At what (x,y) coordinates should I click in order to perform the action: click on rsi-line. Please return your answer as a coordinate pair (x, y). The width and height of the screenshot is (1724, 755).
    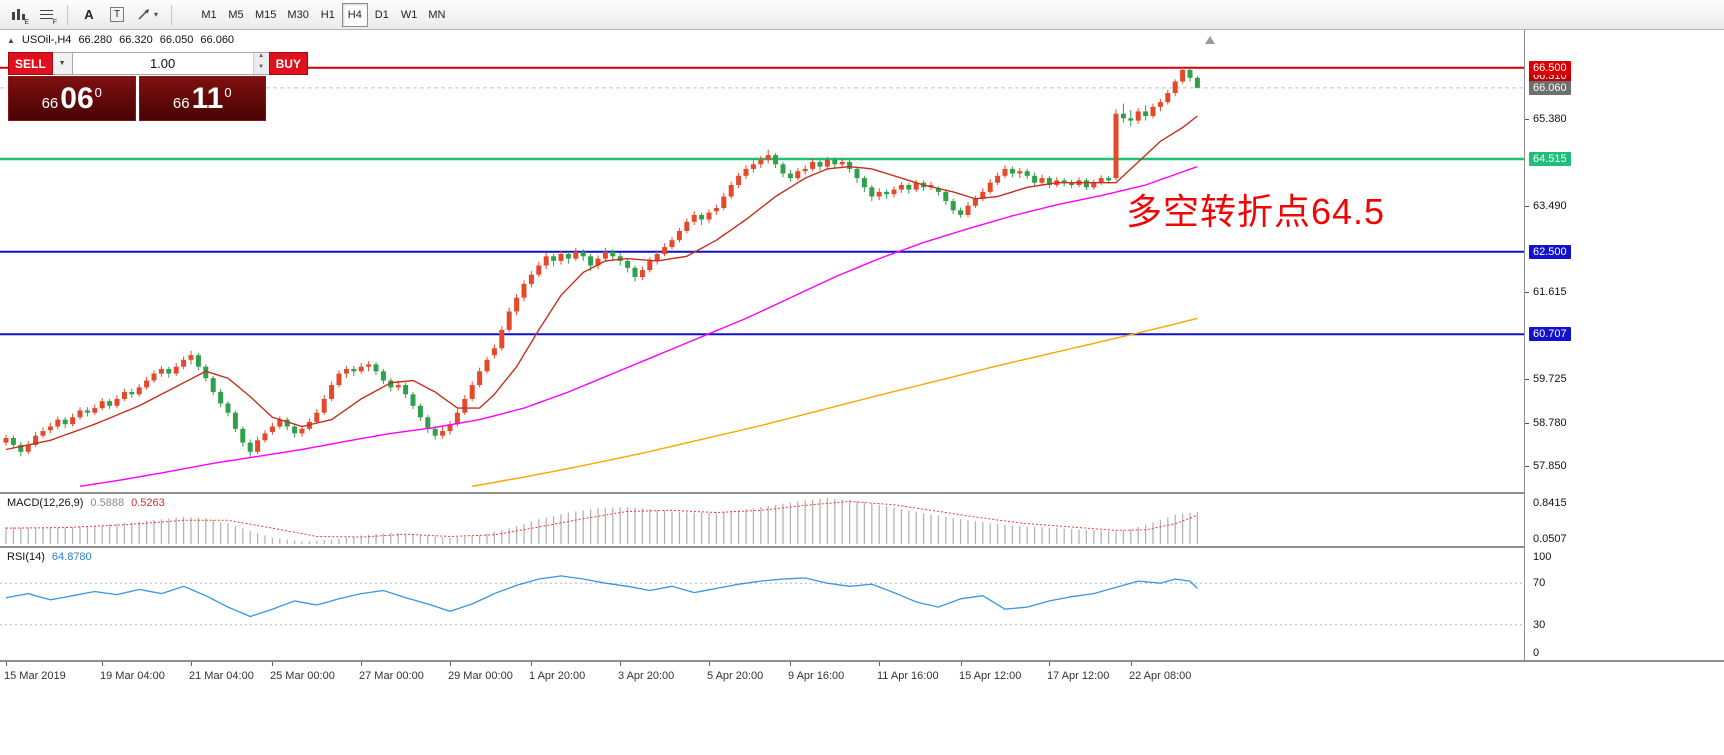
    Looking at the image, I should click on (601, 596).